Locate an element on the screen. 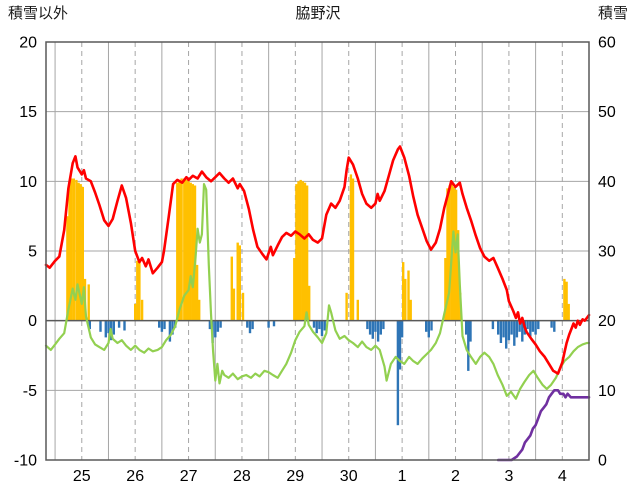 The image size is (636, 501). left-axis-tick-label: 15 is located at coordinates (28, 112).